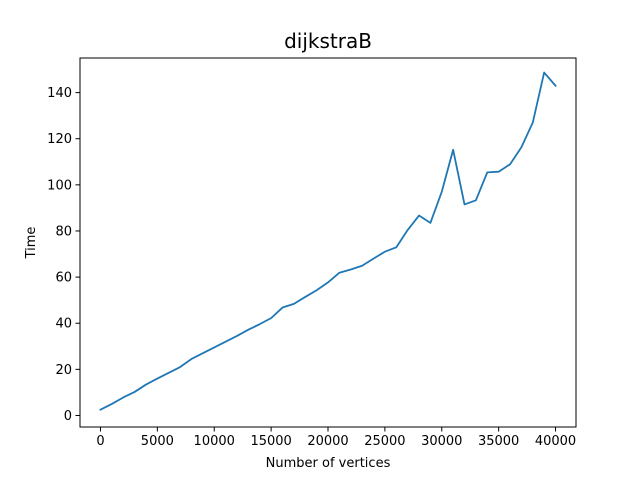  What do you see at coordinates (270, 441) in the screenshot?
I see `x-tick-label: 15000` at bounding box center [270, 441].